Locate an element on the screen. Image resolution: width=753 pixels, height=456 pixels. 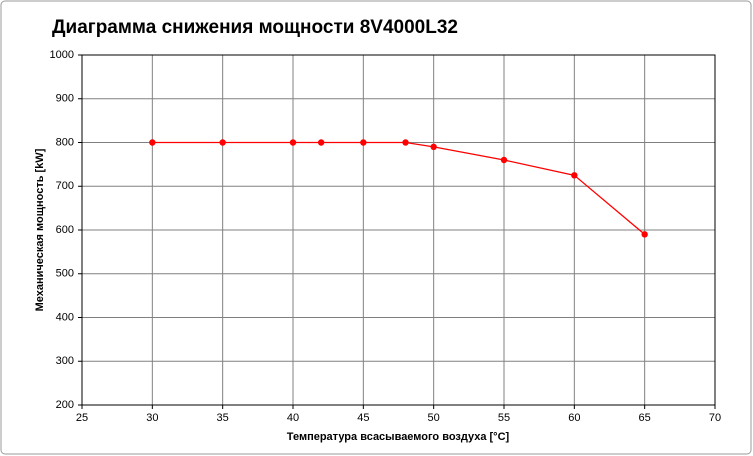
y-tick-label: 300 is located at coordinates (65, 361).